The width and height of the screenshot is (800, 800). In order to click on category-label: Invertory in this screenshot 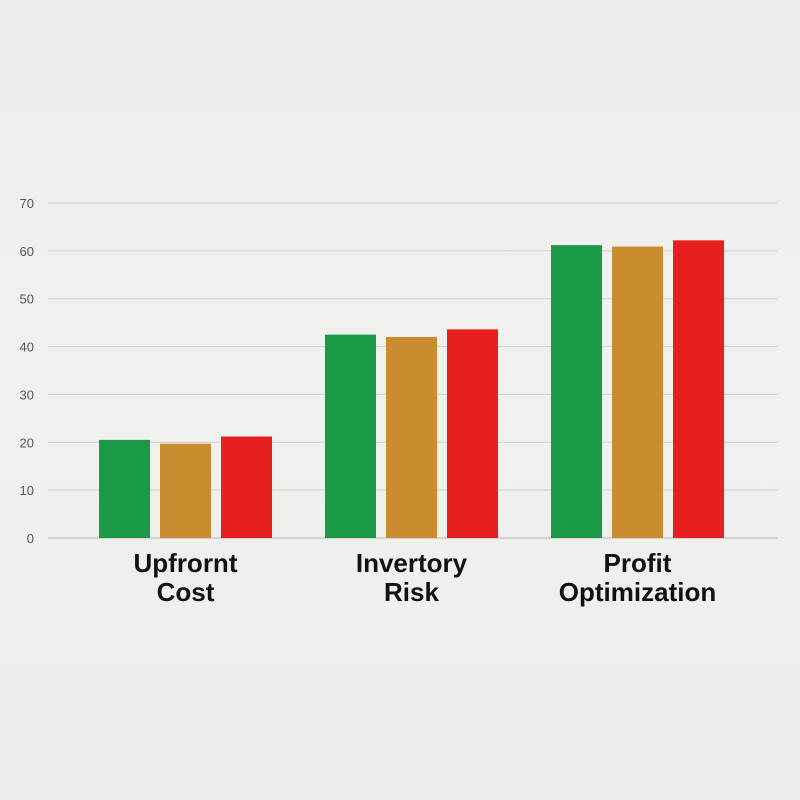, I will do `click(412, 563)`.